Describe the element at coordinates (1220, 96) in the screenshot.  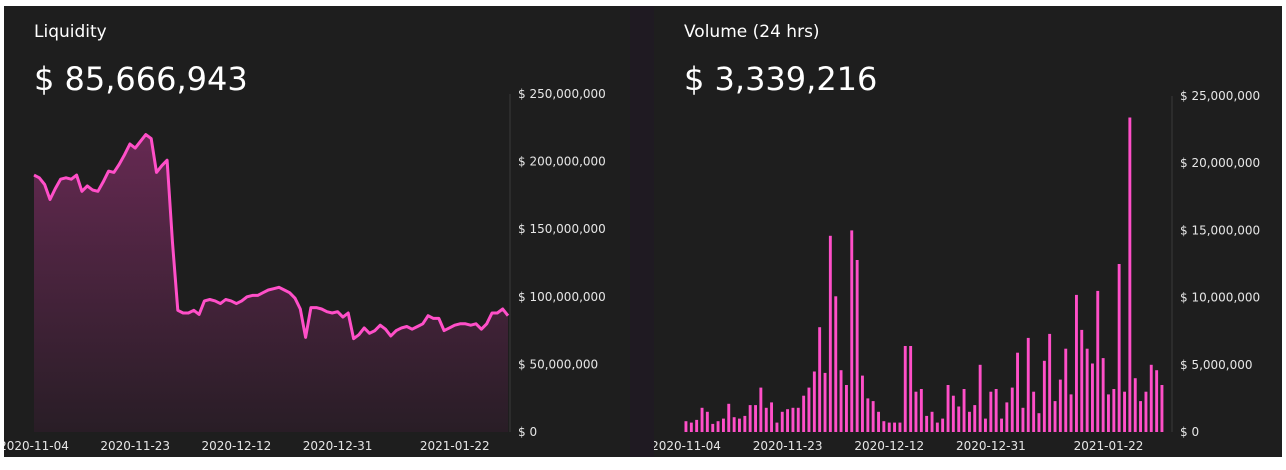
I see `y-tick-label: $ 25,000,000` at that location.